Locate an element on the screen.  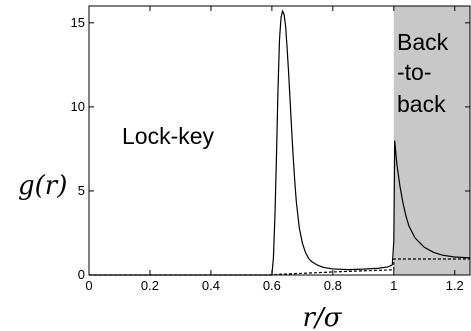
x-axis-title: r/σ is located at coordinates (323, 317).